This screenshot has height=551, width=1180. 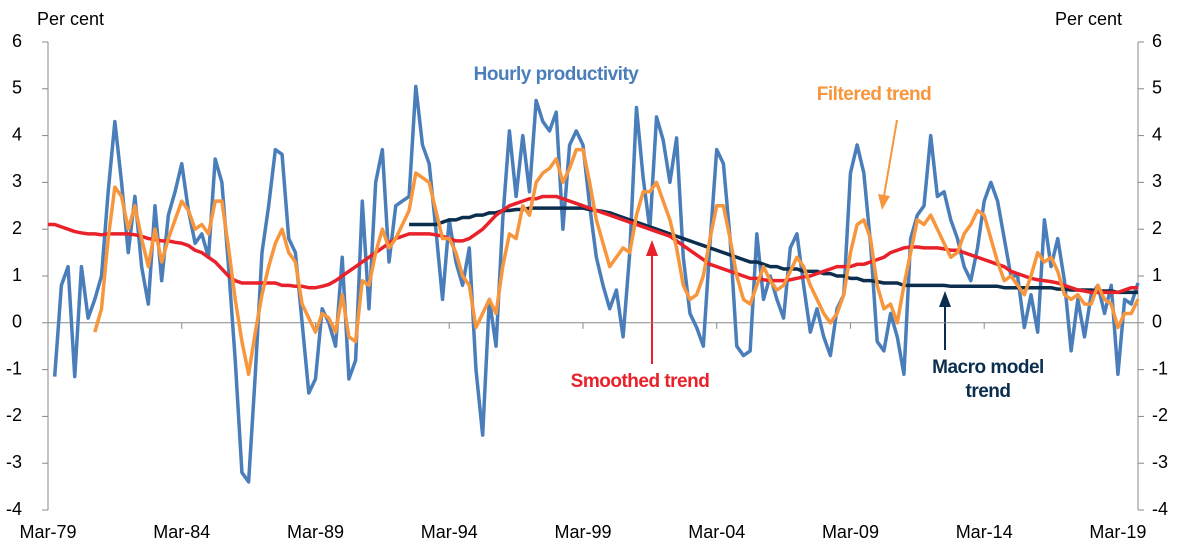 I want to click on y2-axis-title: Per cent, so click(x=1088, y=19).